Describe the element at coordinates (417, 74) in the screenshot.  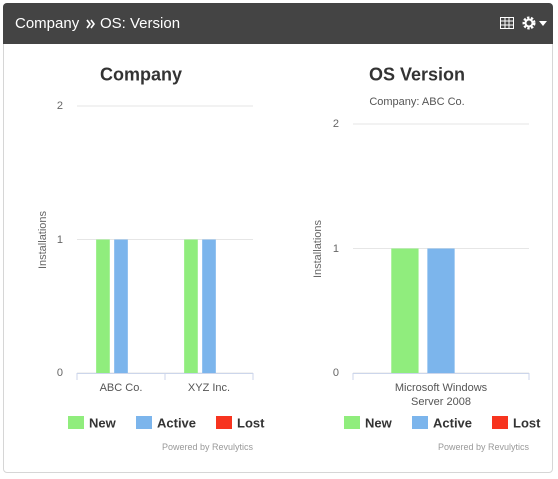
I see `chart-title: OS Version` at that location.